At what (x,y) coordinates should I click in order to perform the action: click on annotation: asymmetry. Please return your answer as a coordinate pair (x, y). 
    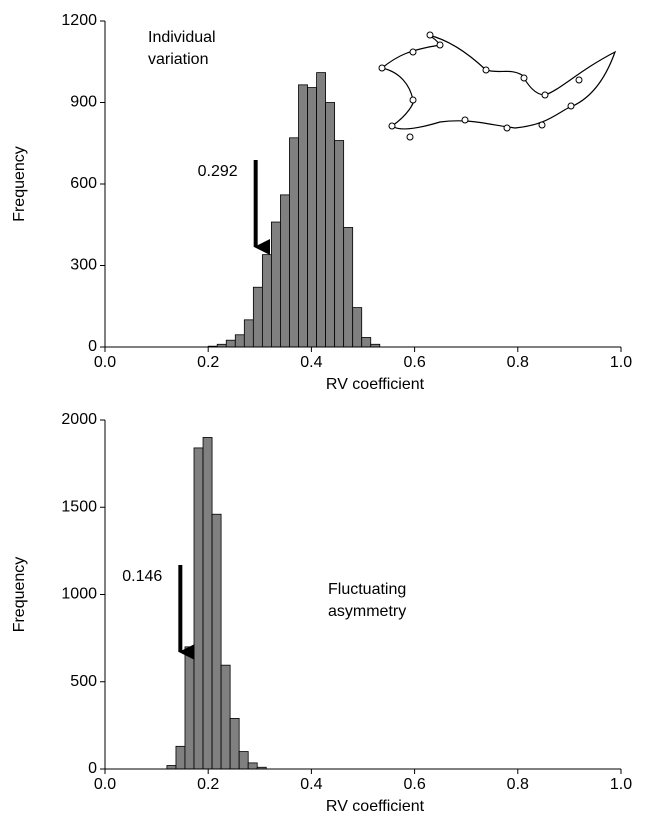
    Looking at the image, I should click on (367, 611).